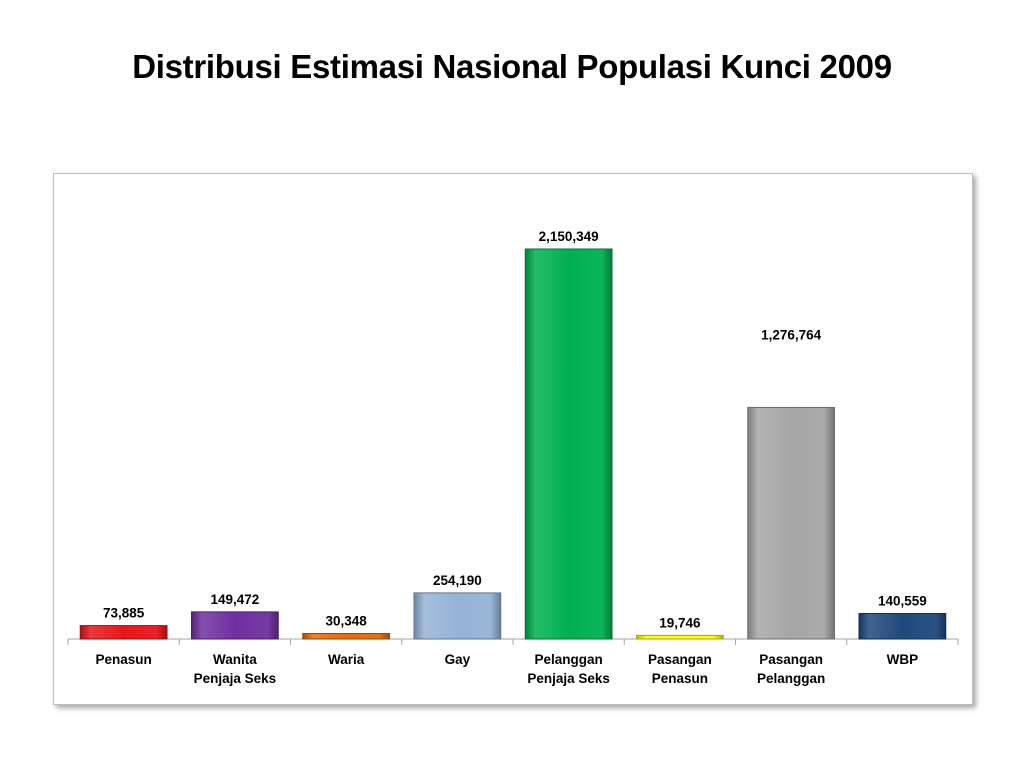  I want to click on category-label-1-1: Penjaja Seks, so click(235, 678).